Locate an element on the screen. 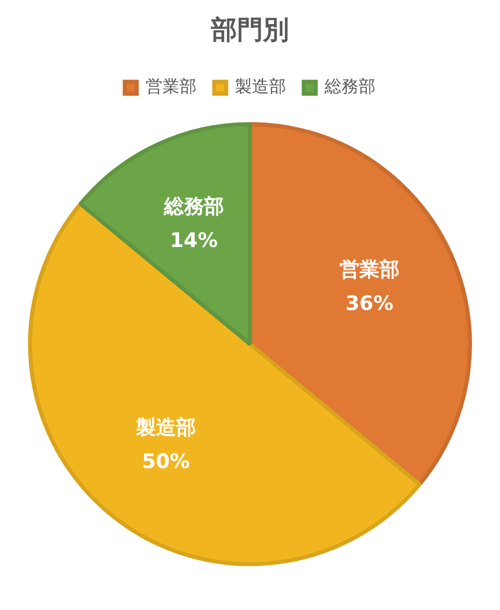 The height and width of the screenshot is (610, 500). legend-label: 製造部 is located at coordinates (260, 87).